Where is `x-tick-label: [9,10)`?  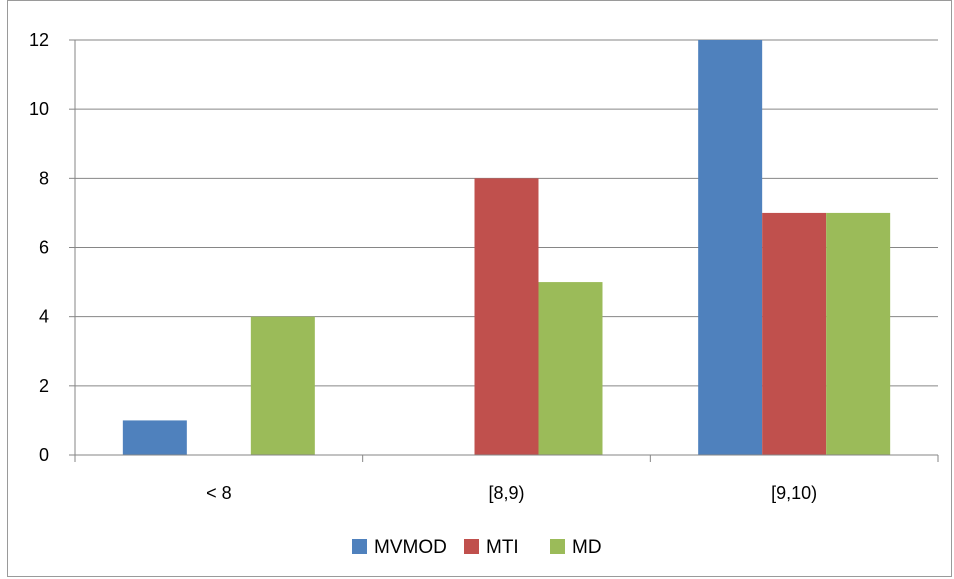 x-tick-label: [9,10) is located at coordinates (794, 493).